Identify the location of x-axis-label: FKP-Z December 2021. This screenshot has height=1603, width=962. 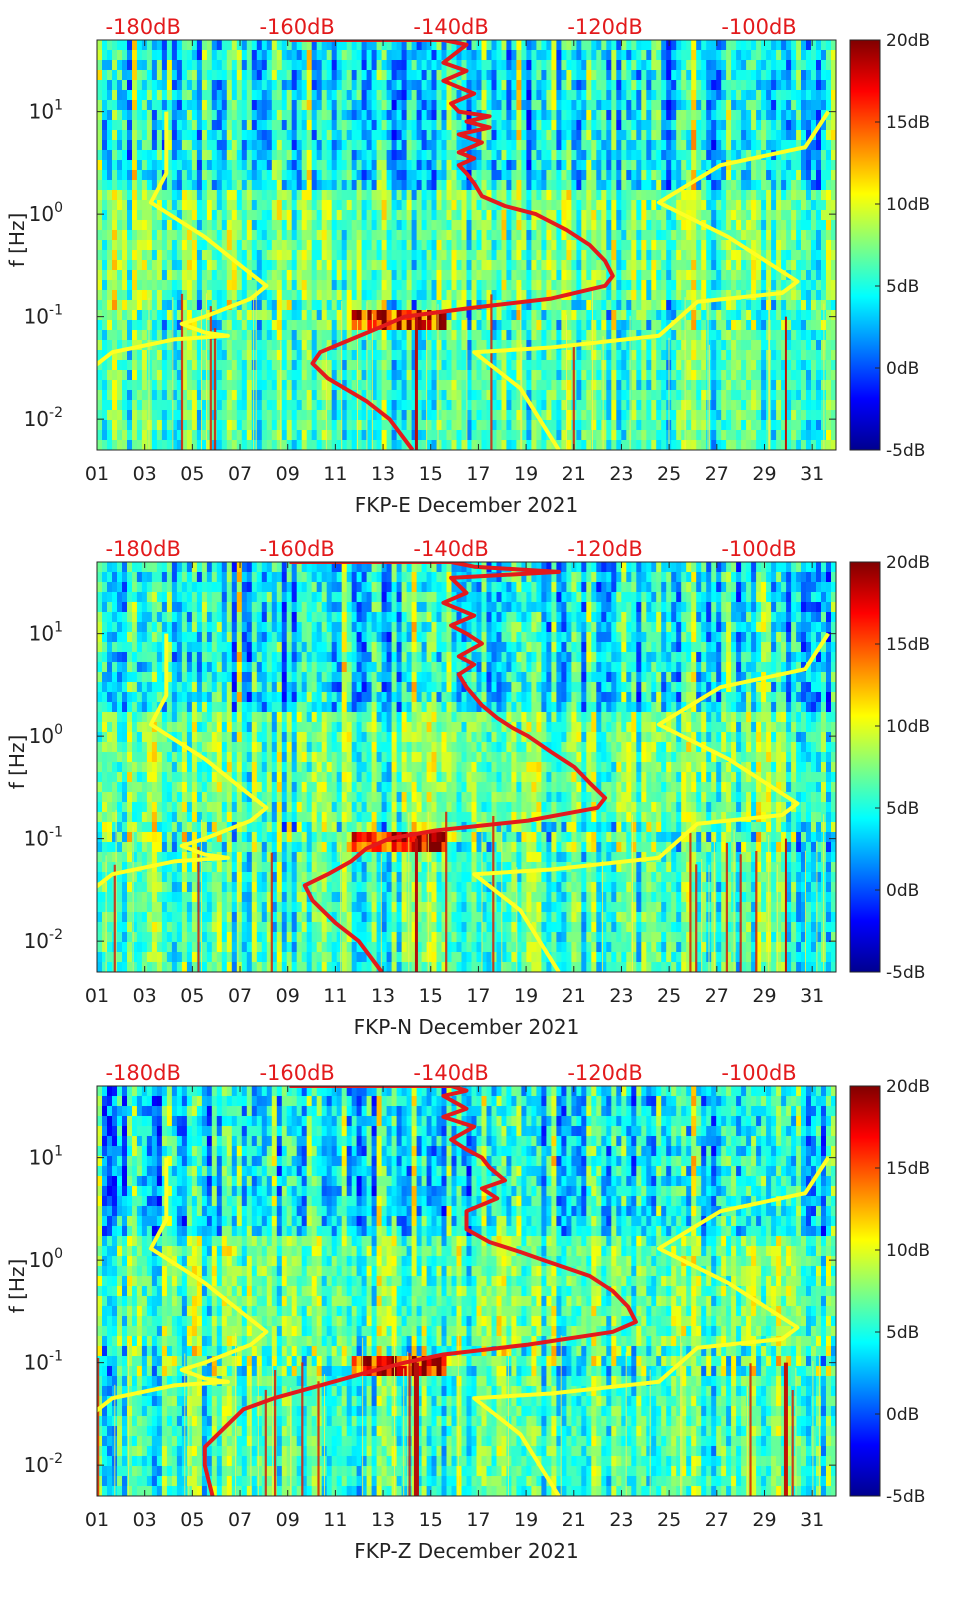
(466, 1551).